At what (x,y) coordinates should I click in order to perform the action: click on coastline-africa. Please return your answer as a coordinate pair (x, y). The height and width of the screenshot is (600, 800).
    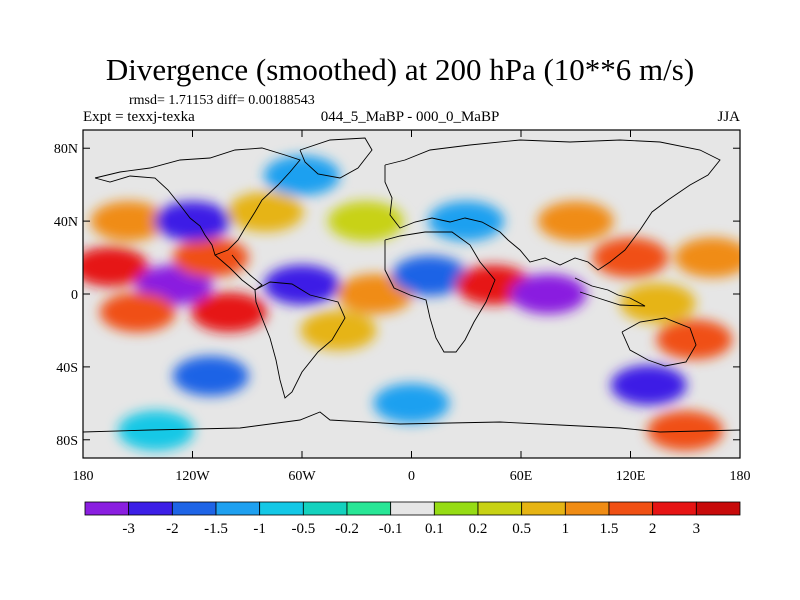
    Looking at the image, I should click on (440, 292).